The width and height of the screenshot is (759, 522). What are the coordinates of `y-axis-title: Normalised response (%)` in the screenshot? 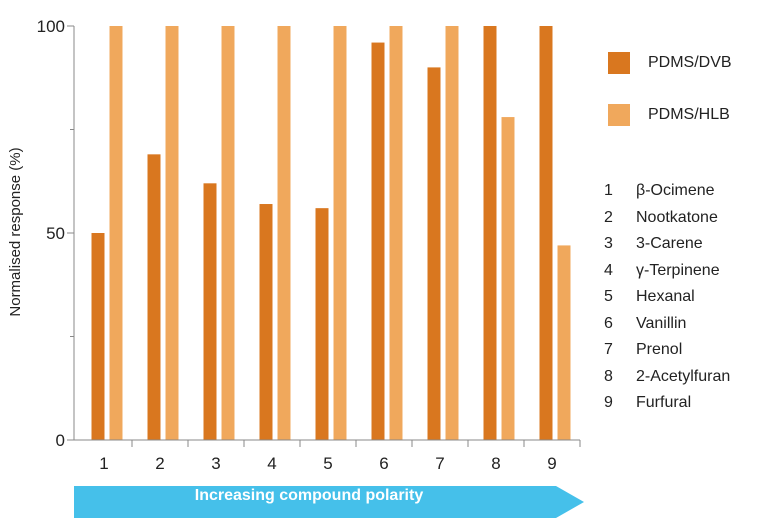 It's located at (15, 231).